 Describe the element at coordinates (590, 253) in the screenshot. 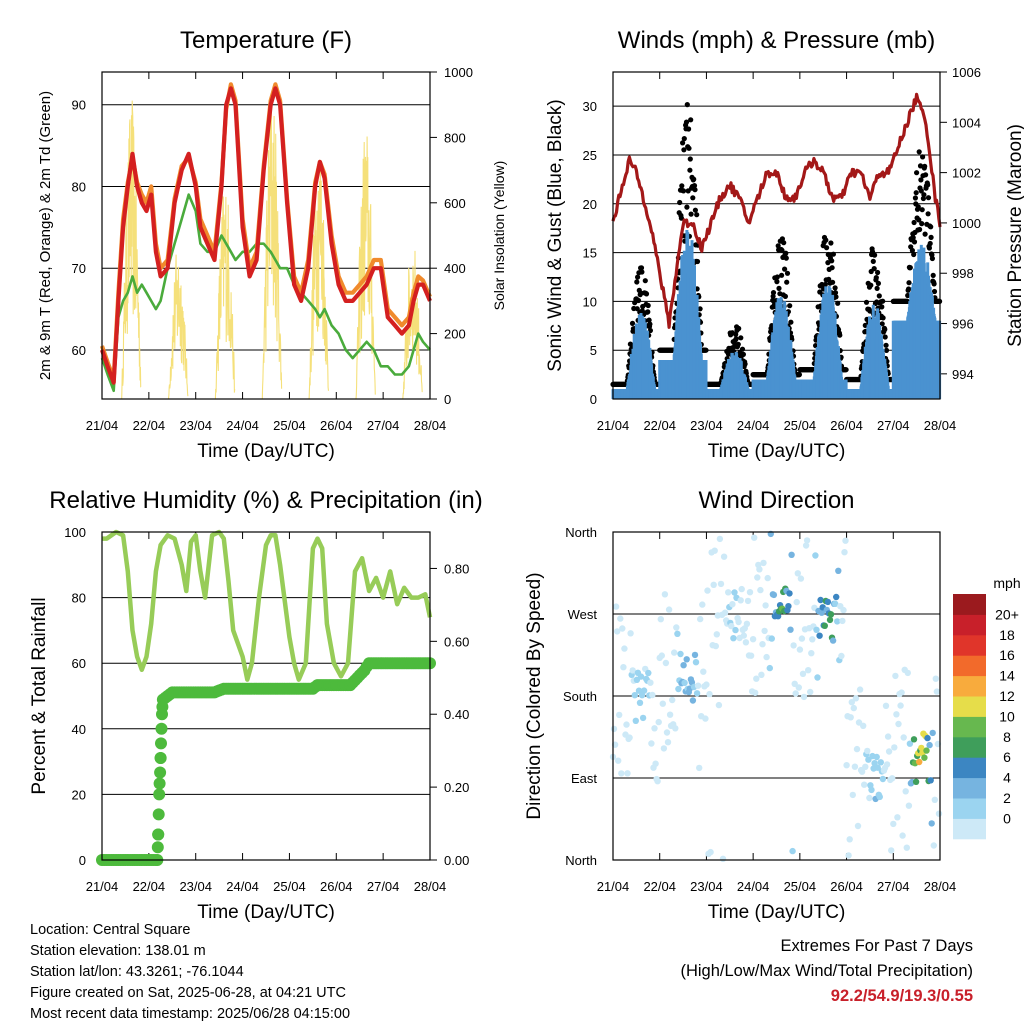

I see `y-tick-label: 15` at that location.